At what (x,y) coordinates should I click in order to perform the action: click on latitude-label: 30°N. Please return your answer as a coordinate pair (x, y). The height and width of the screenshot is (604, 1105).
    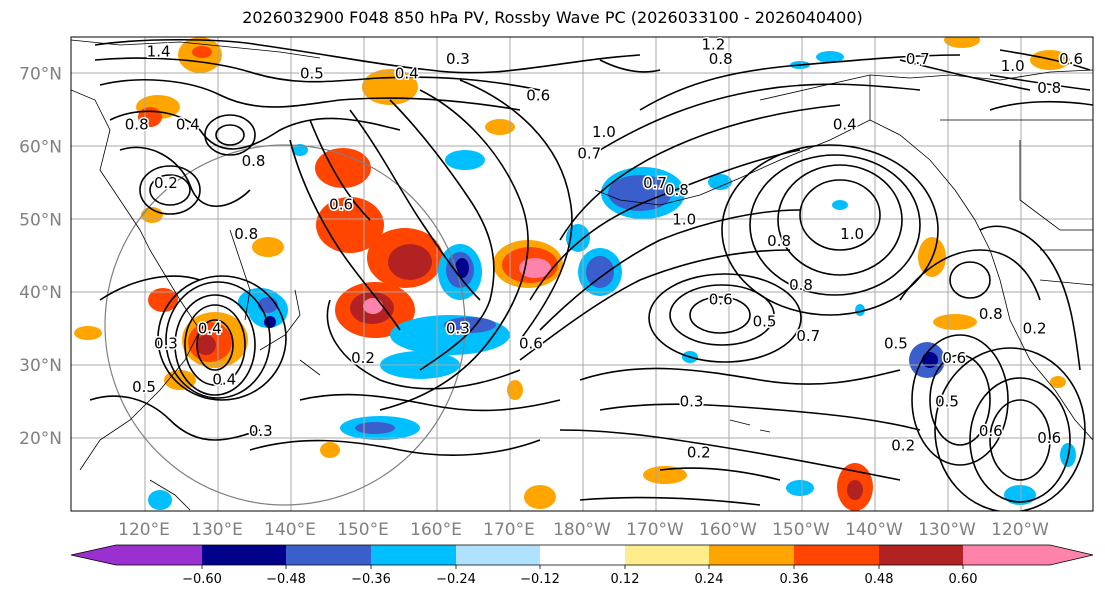
    Looking at the image, I should click on (40, 366).